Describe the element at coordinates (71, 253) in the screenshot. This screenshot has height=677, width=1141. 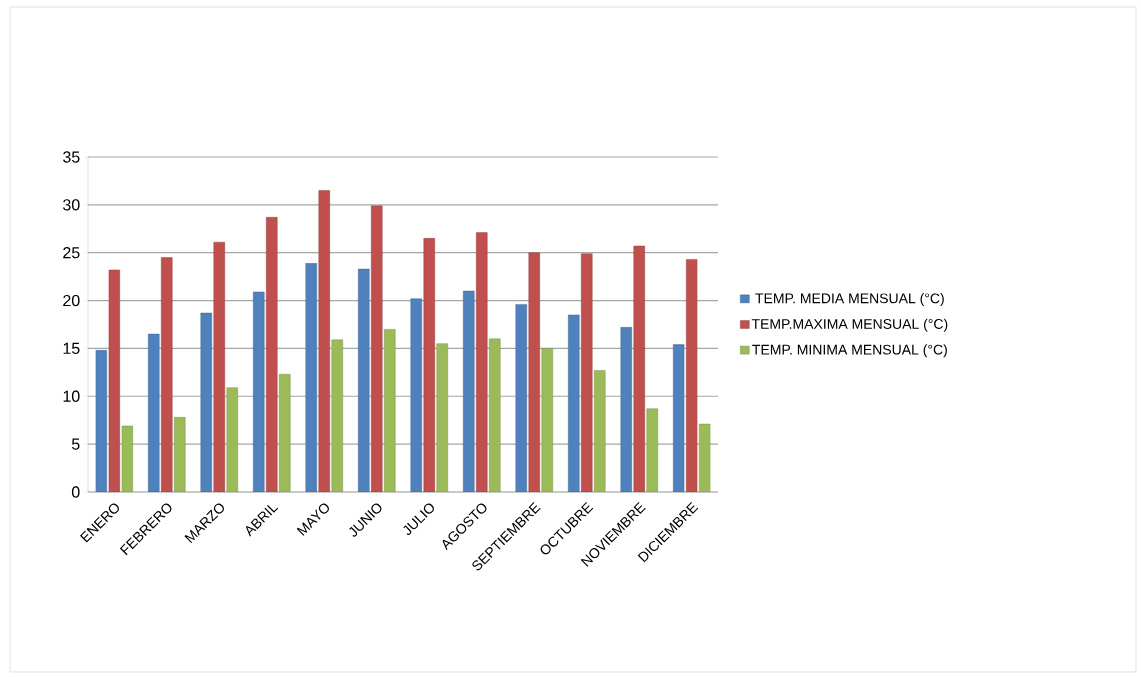
I see `y-tick-label: 25` at that location.